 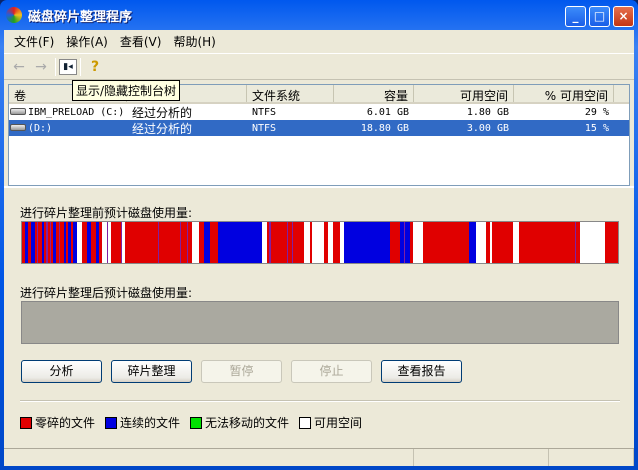 I want to click on menu-view: 查看(V), so click(x=140, y=42).